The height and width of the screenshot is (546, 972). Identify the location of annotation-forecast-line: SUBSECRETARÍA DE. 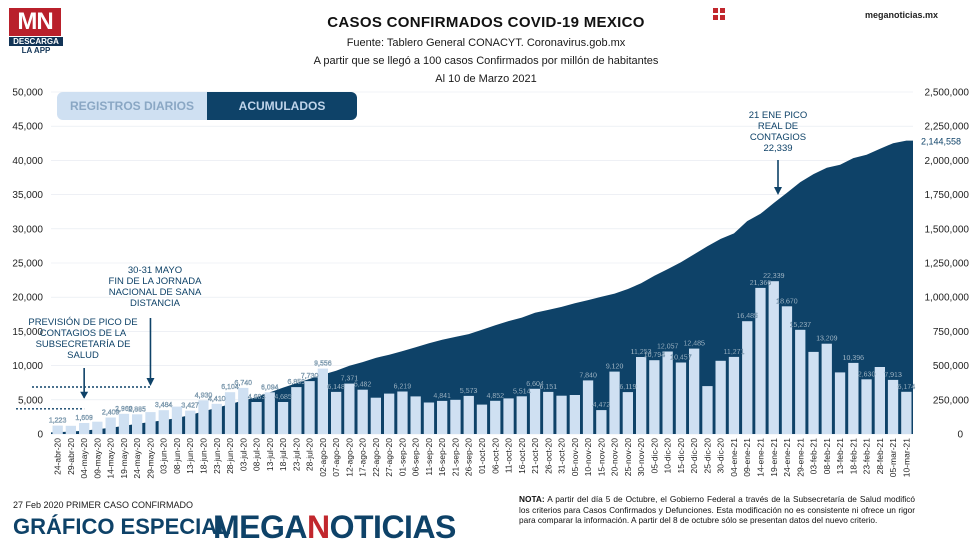
(83, 344).